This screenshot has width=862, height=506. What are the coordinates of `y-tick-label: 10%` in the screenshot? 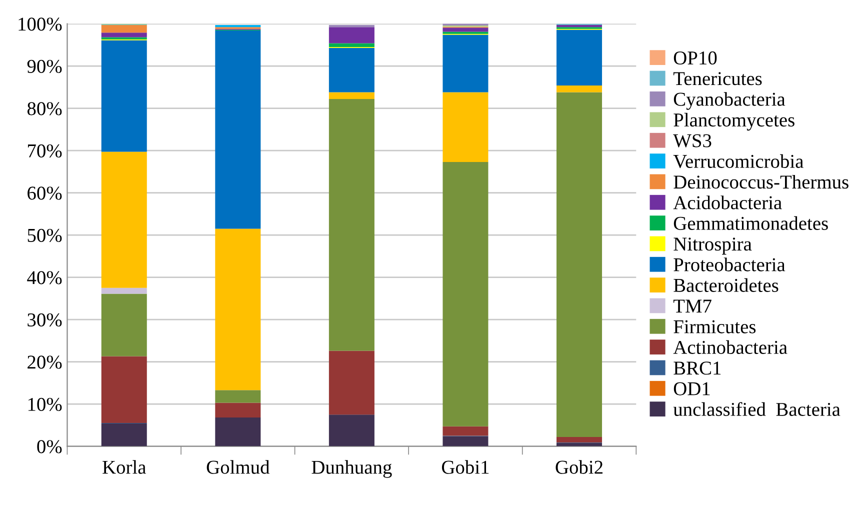 It's located at (45, 405).